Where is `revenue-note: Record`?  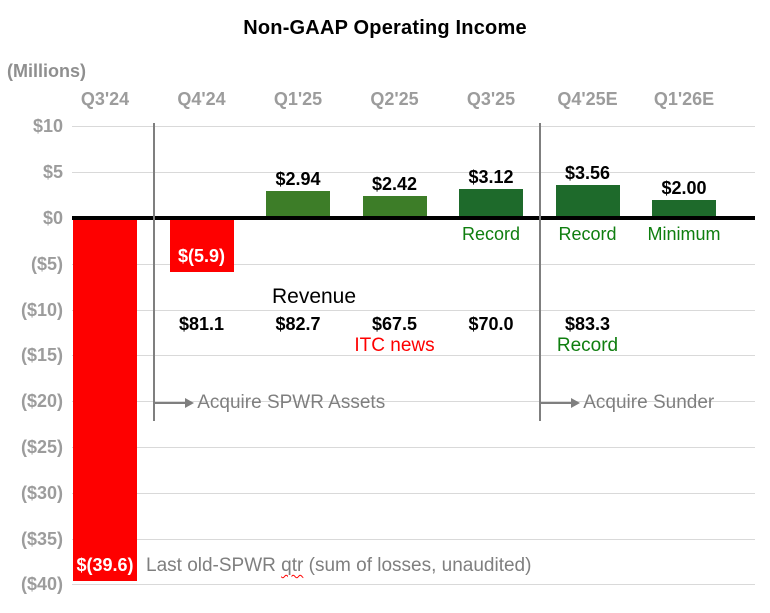 revenue-note: Record is located at coordinates (587, 345).